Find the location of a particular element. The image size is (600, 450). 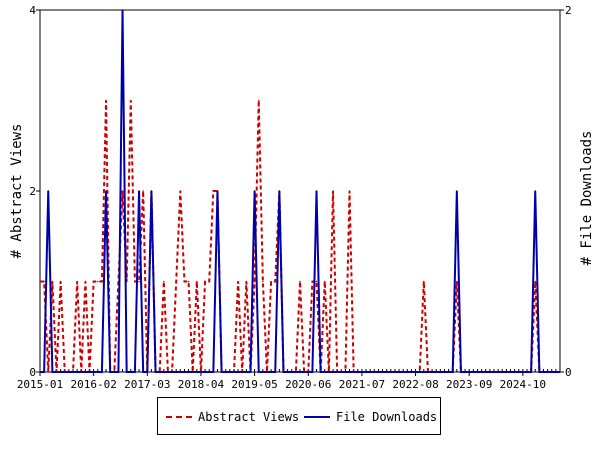

x-tick-label: 2016-02 is located at coordinates (93, 384).